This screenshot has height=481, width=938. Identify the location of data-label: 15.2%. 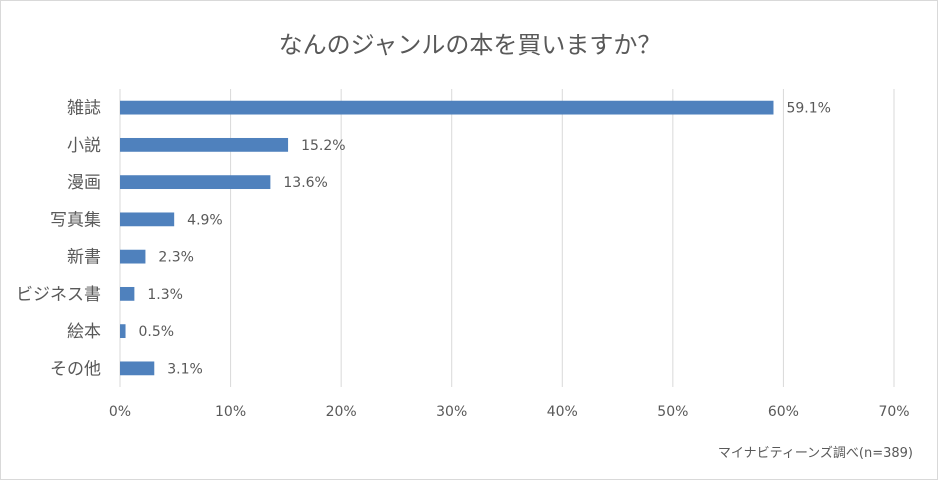
(323, 146).